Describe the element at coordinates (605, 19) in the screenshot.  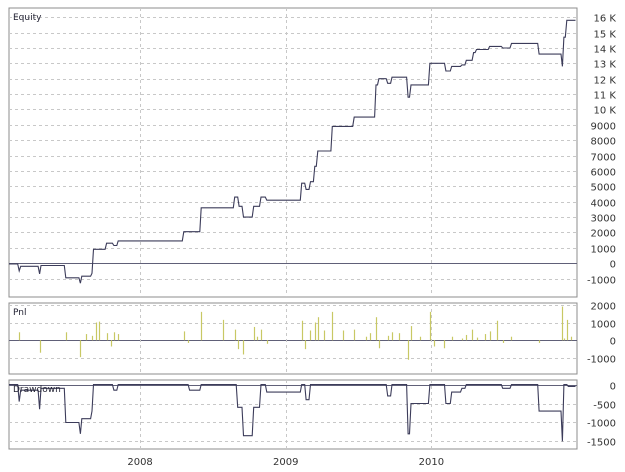
I see `y-tick-label: 16 K` at that location.